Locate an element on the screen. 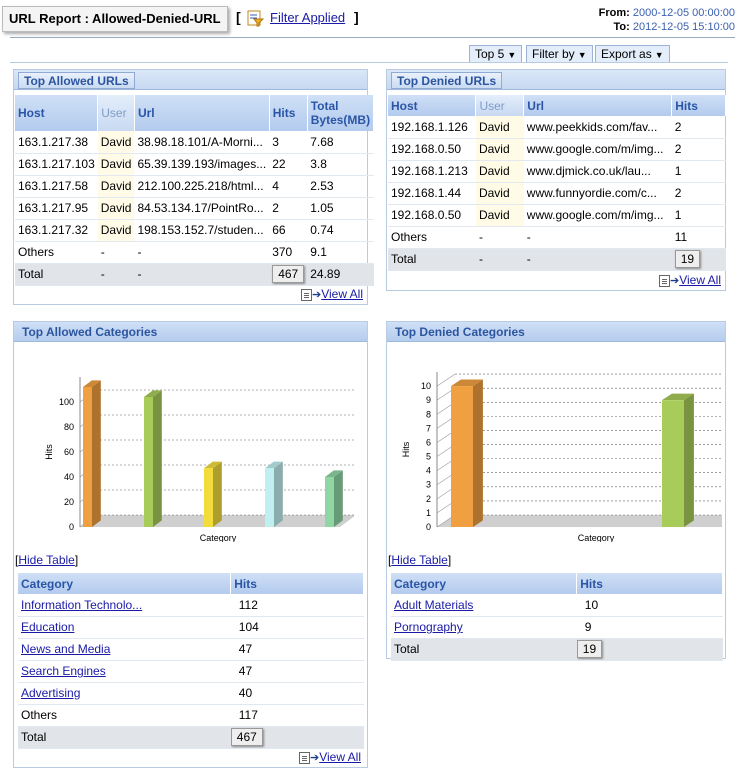  table-row: Others - -11 is located at coordinates (557, 237).